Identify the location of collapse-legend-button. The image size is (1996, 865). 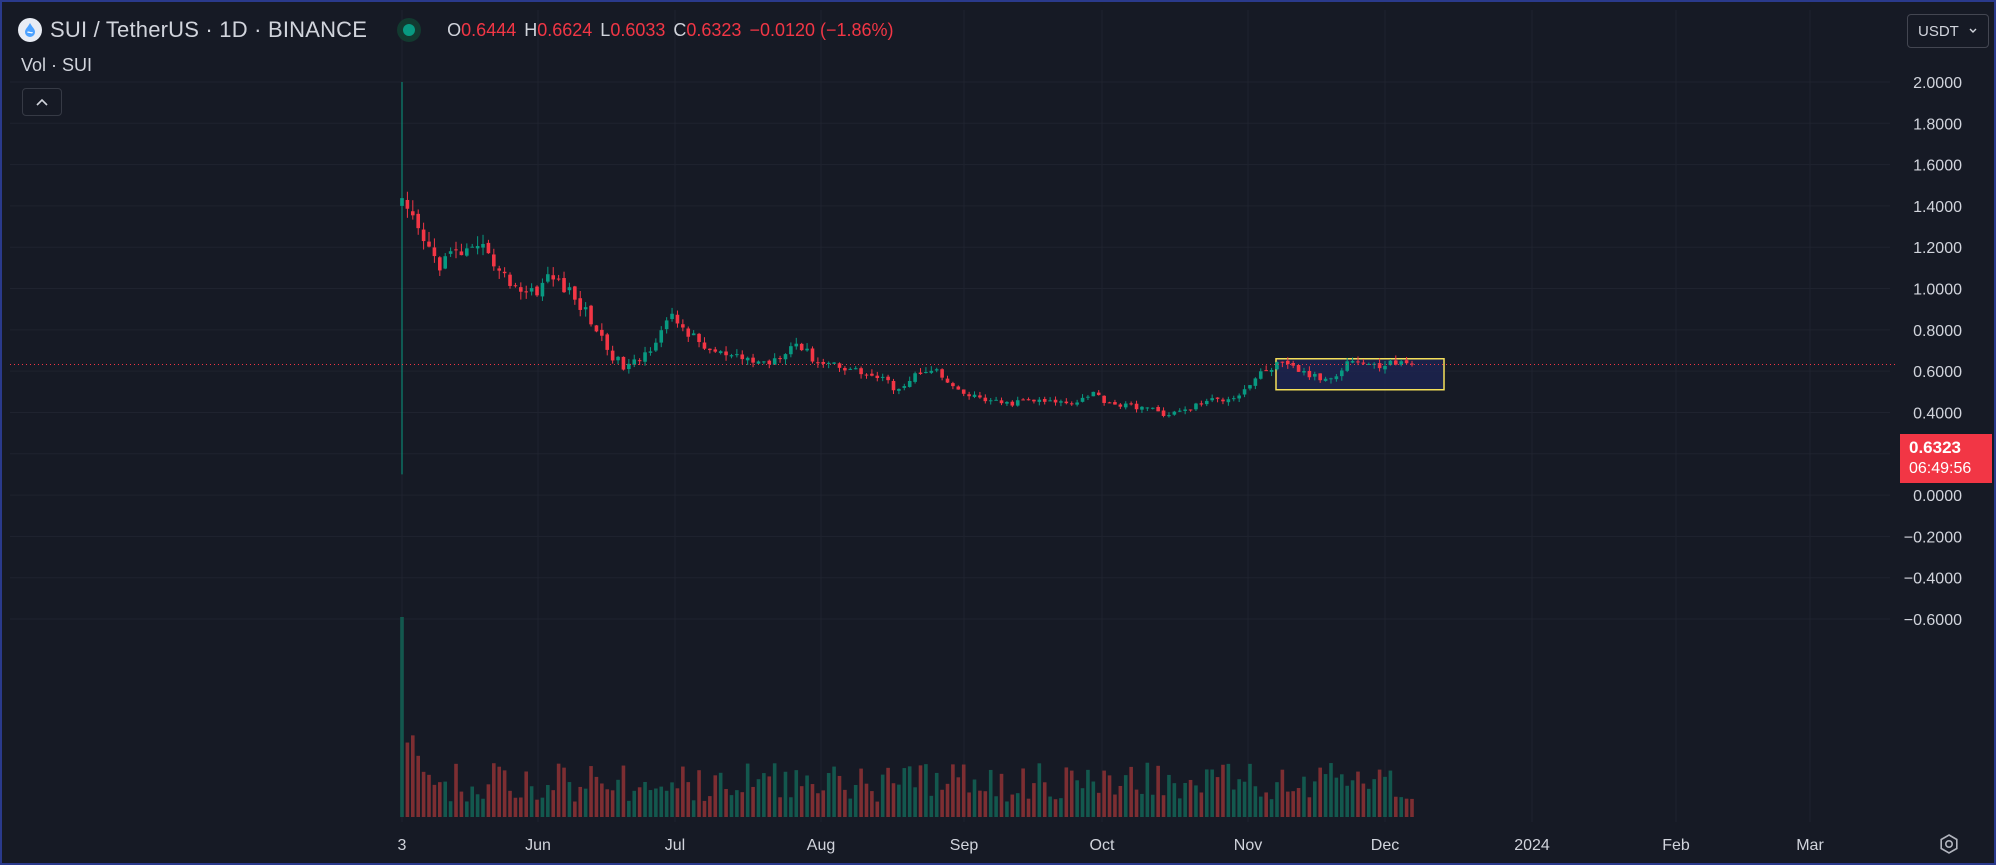
(42, 102).